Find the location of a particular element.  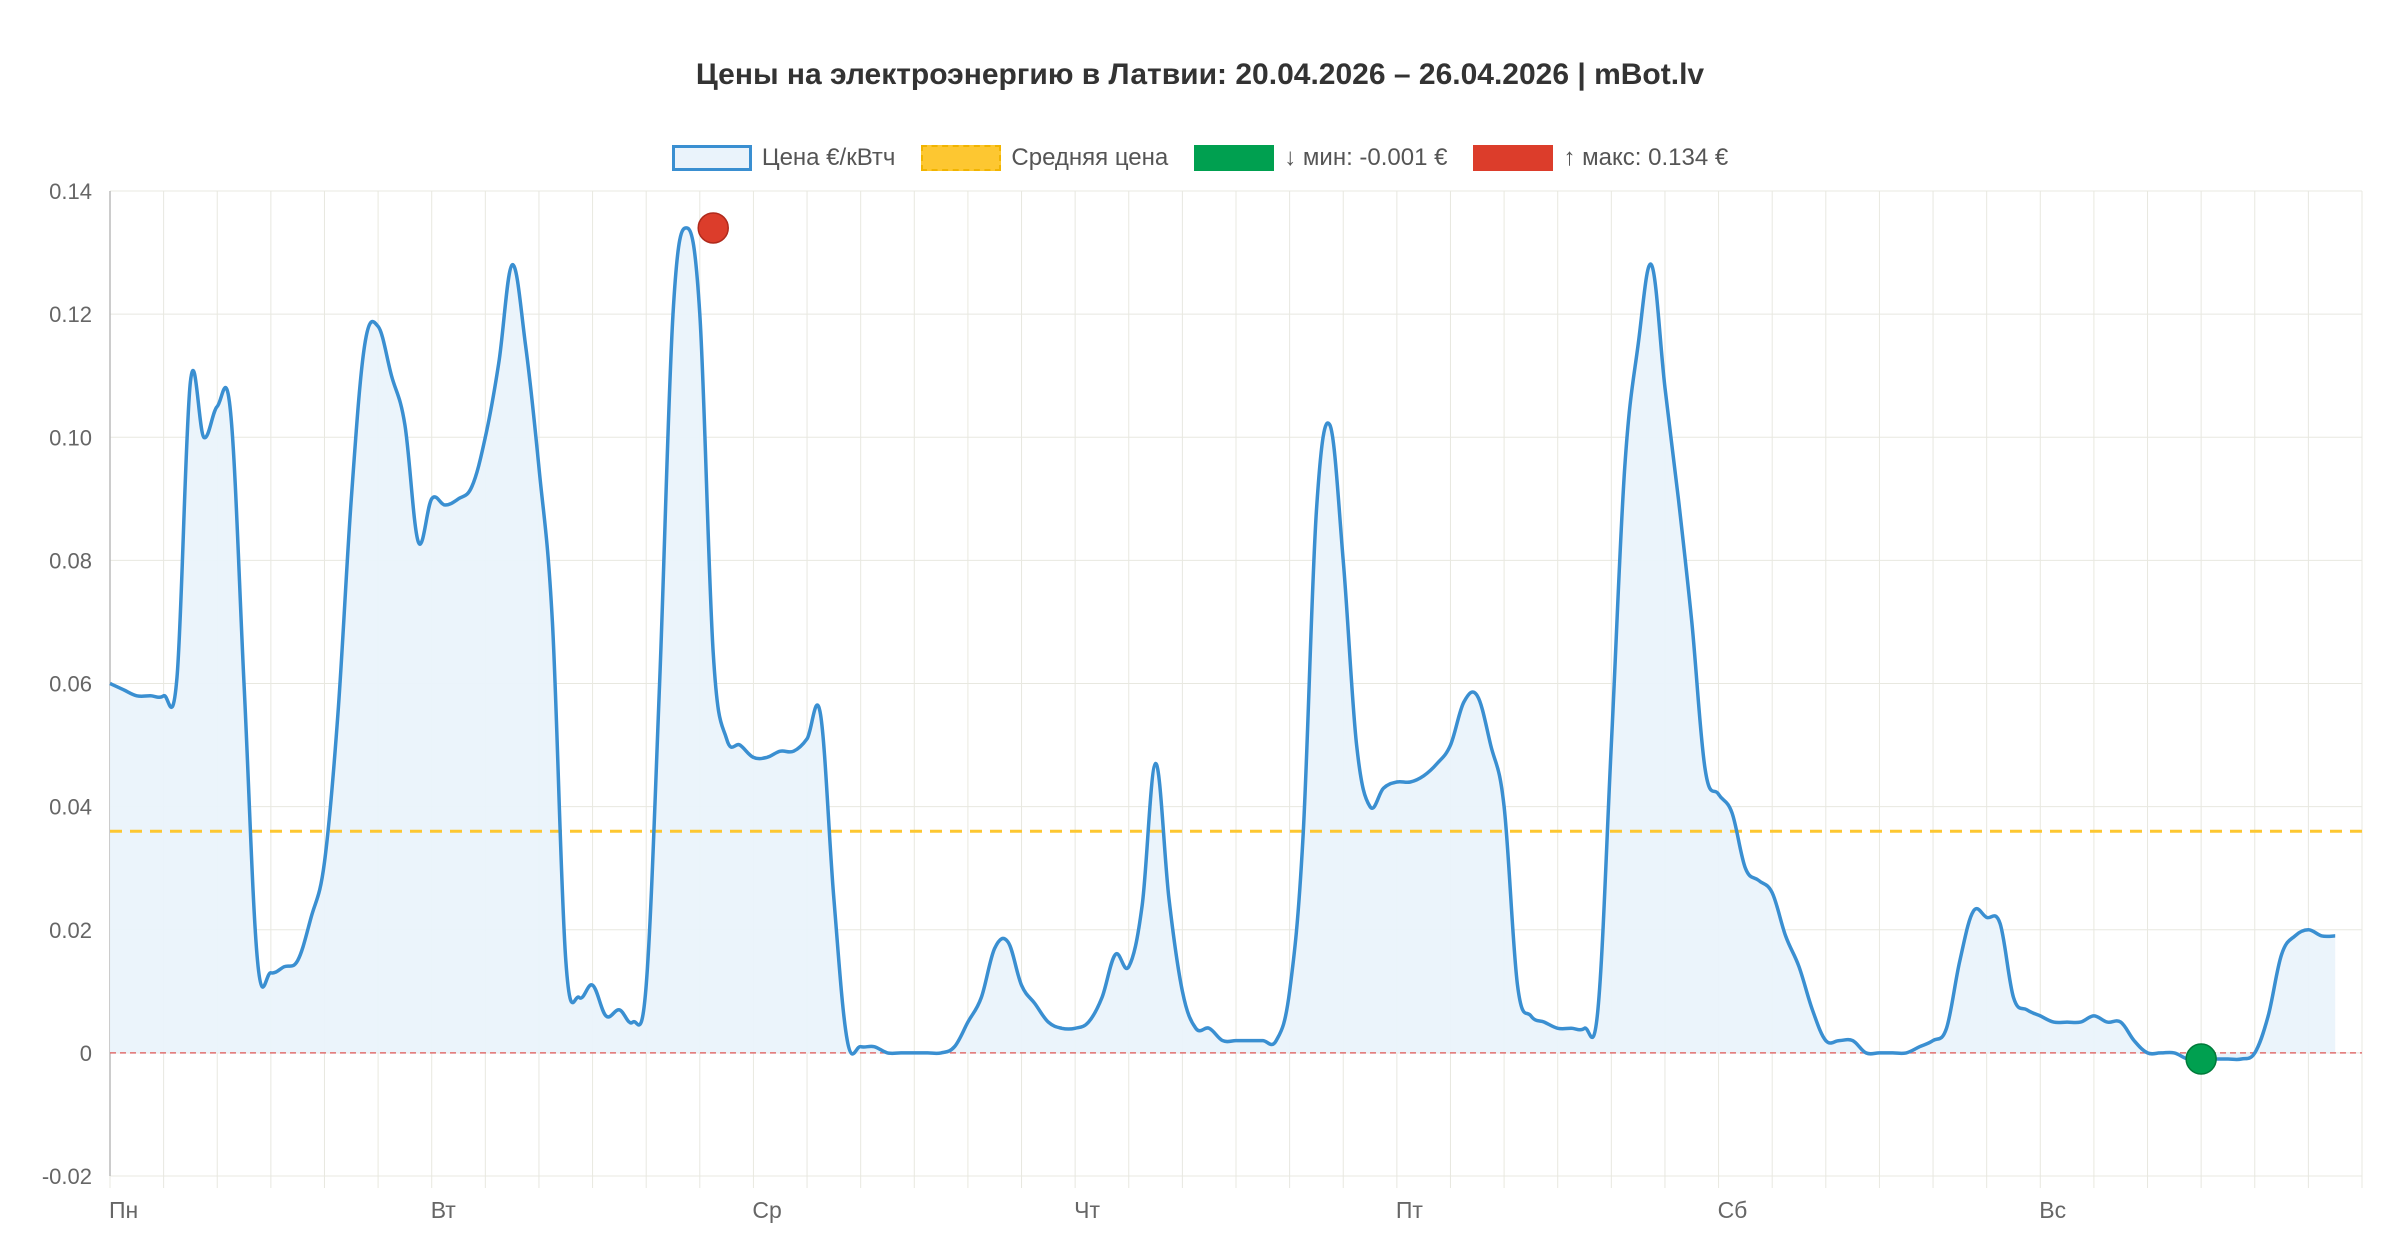

x-day-label: Чт is located at coordinates (1087, 1210).